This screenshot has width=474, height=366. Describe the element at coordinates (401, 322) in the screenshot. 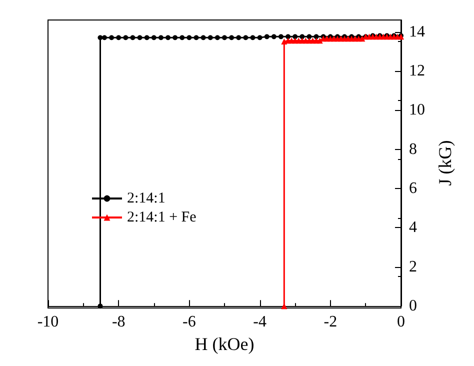

I see `x-tick-label: 0` at that location.